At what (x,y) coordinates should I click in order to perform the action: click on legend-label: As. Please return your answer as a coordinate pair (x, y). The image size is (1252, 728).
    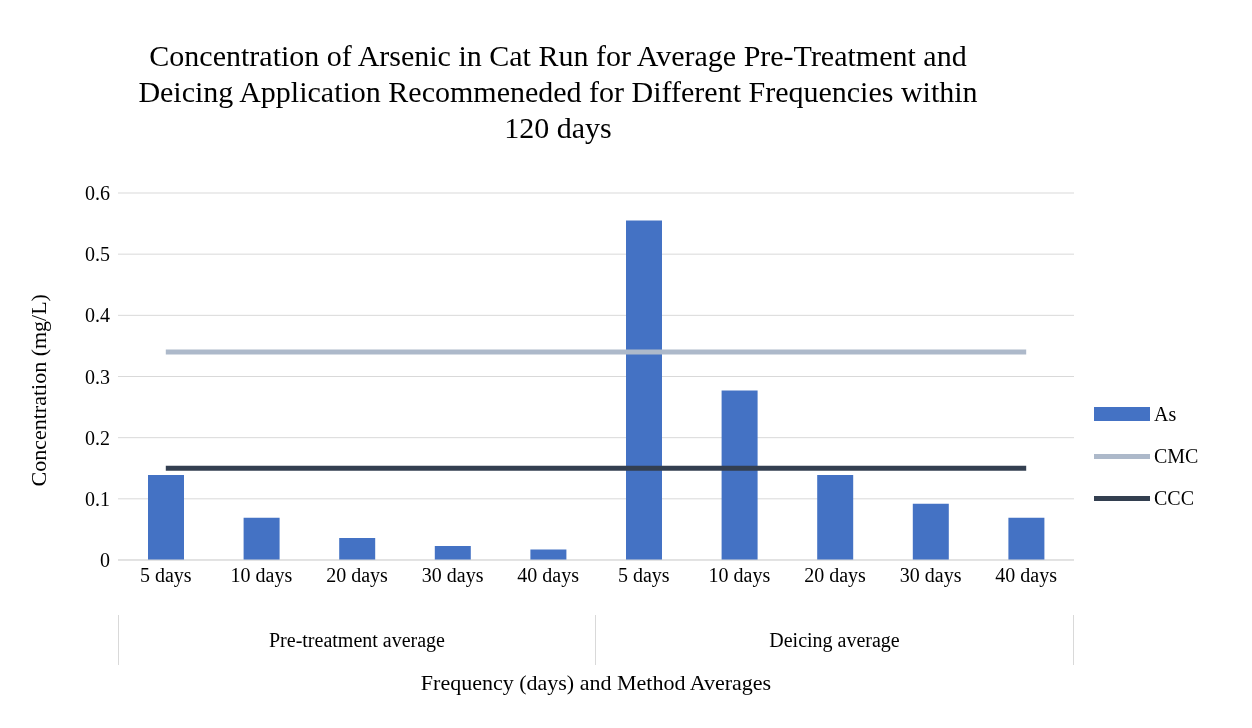
    Looking at the image, I should click on (1165, 414).